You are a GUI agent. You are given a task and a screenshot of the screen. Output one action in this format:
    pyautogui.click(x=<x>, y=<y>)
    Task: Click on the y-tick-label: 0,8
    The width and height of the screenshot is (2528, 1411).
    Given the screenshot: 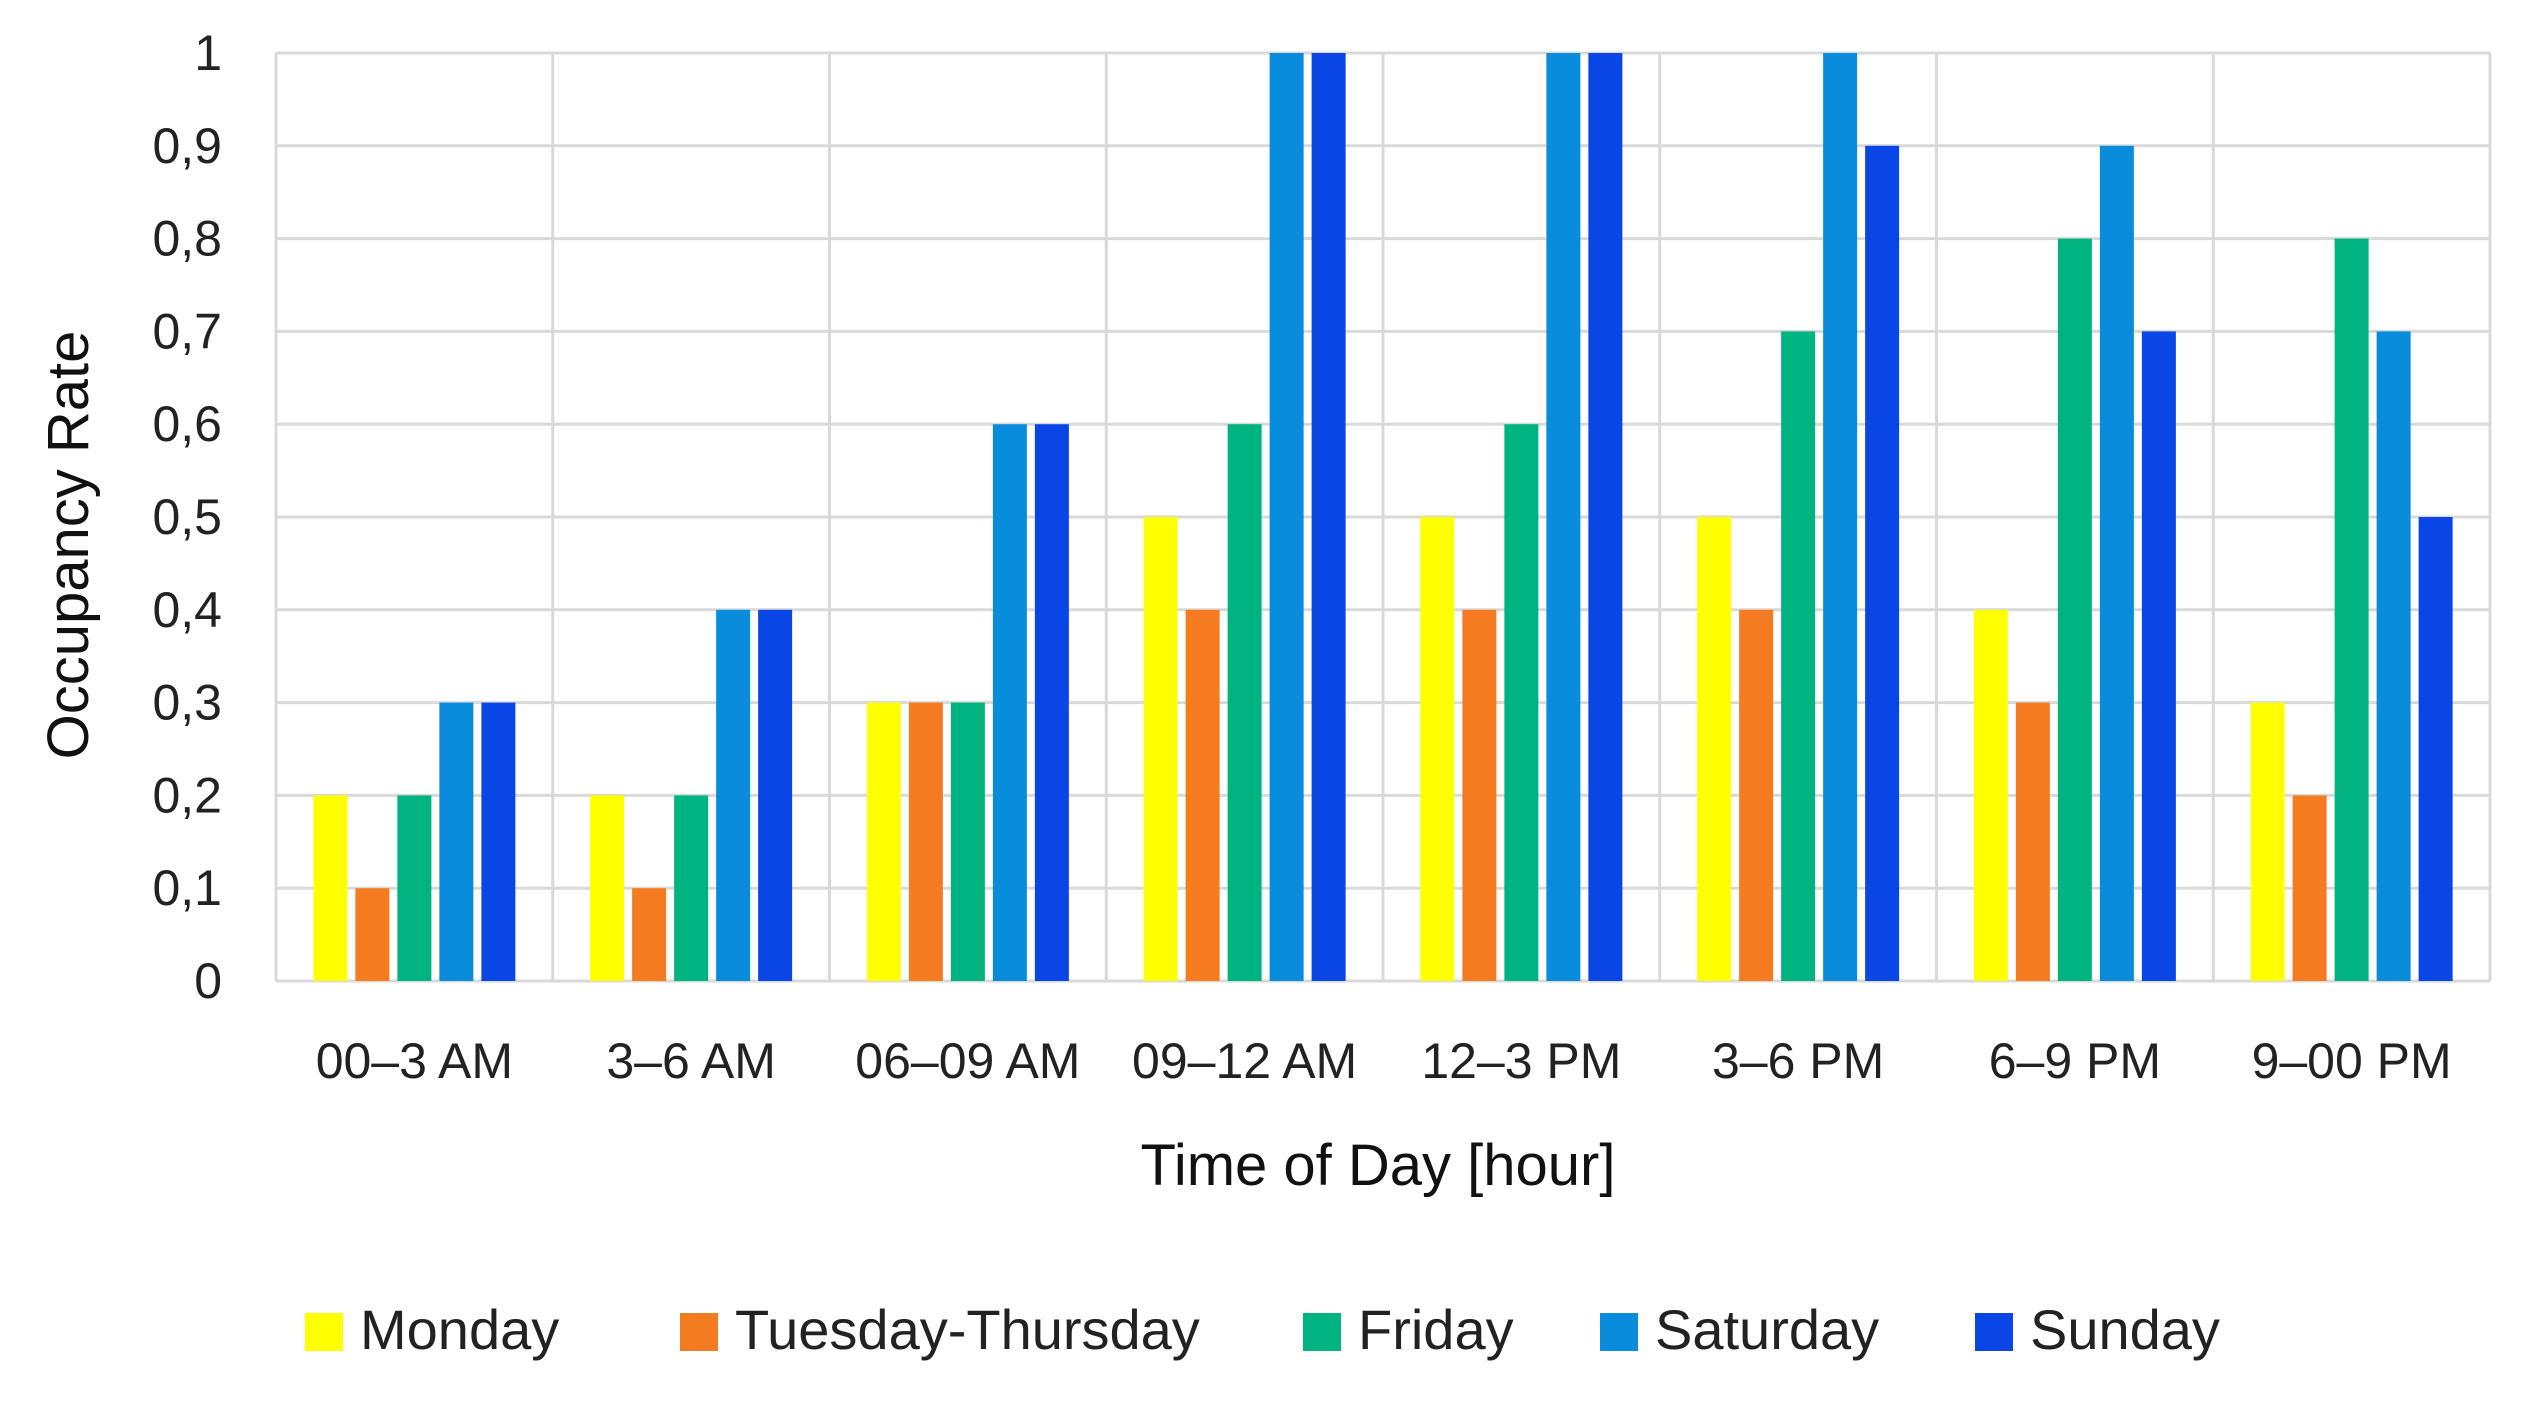 What is the action you would take?
    pyautogui.click(x=187, y=239)
    